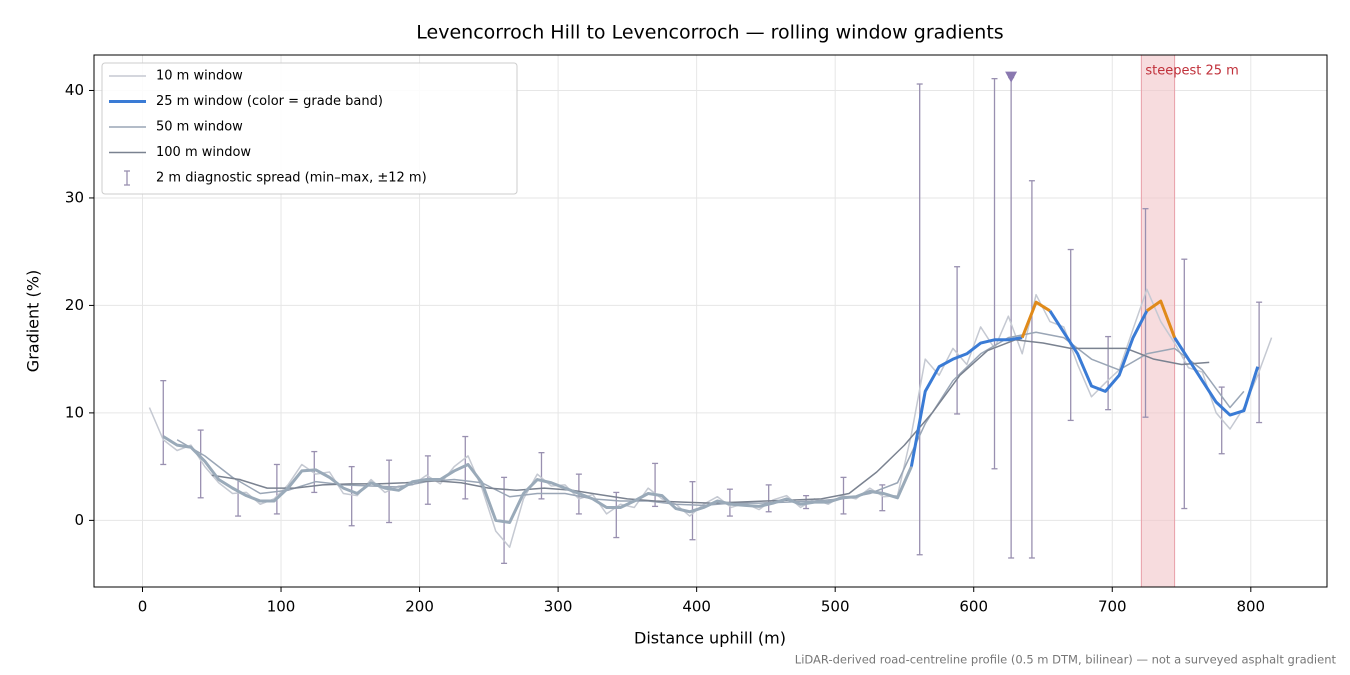  Describe the element at coordinates (74, 305) in the screenshot. I see `y-tick-label: 20` at that location.